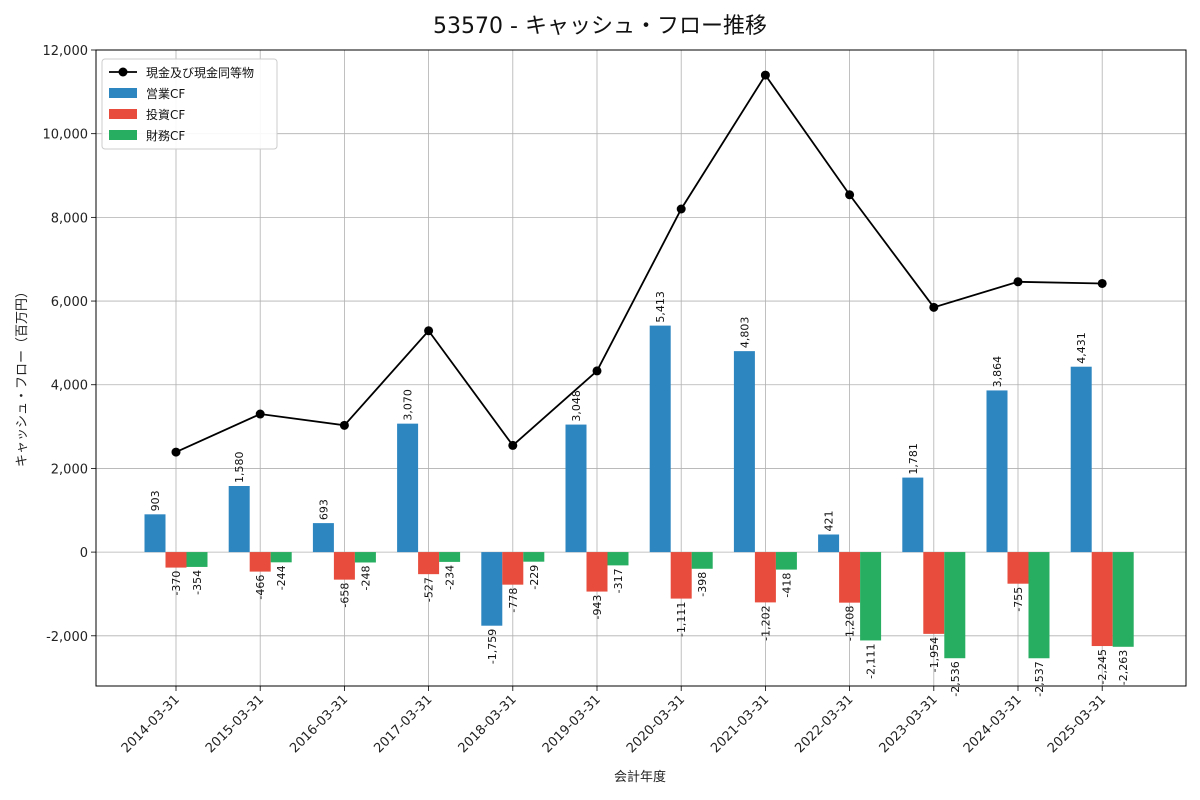  Describe the element at coordinates (319, 724) in the screenshot. I see `x-tick-label: 2016-03-31` at that location.